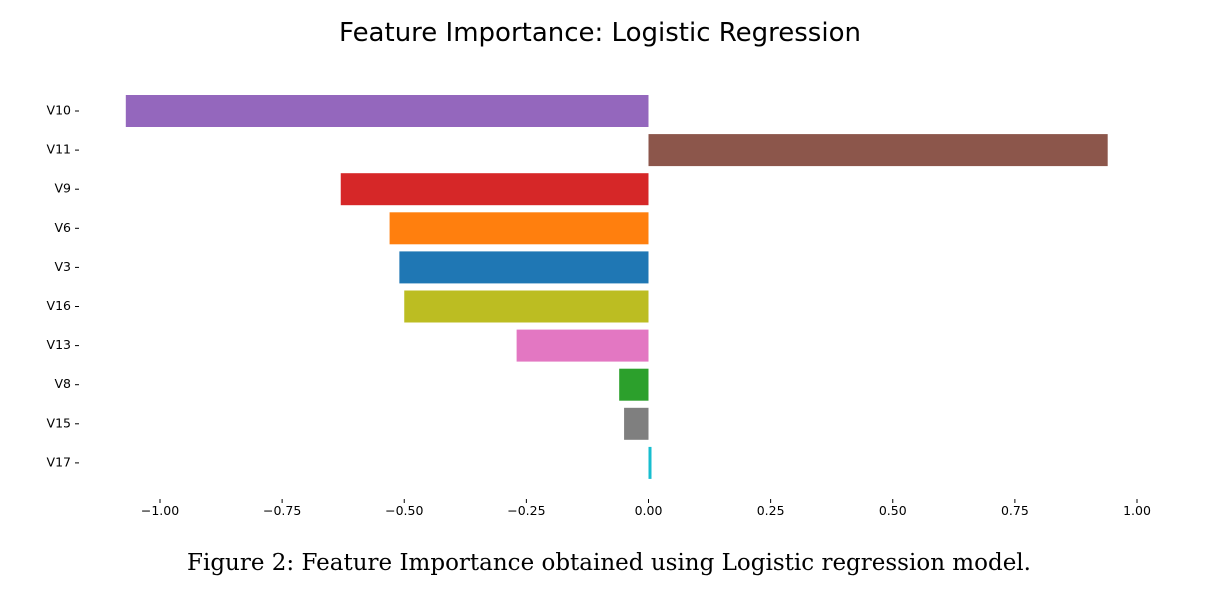  Describe the element at coordinates (582, 345) in the screenshot. I see `bar-v13` at that location.